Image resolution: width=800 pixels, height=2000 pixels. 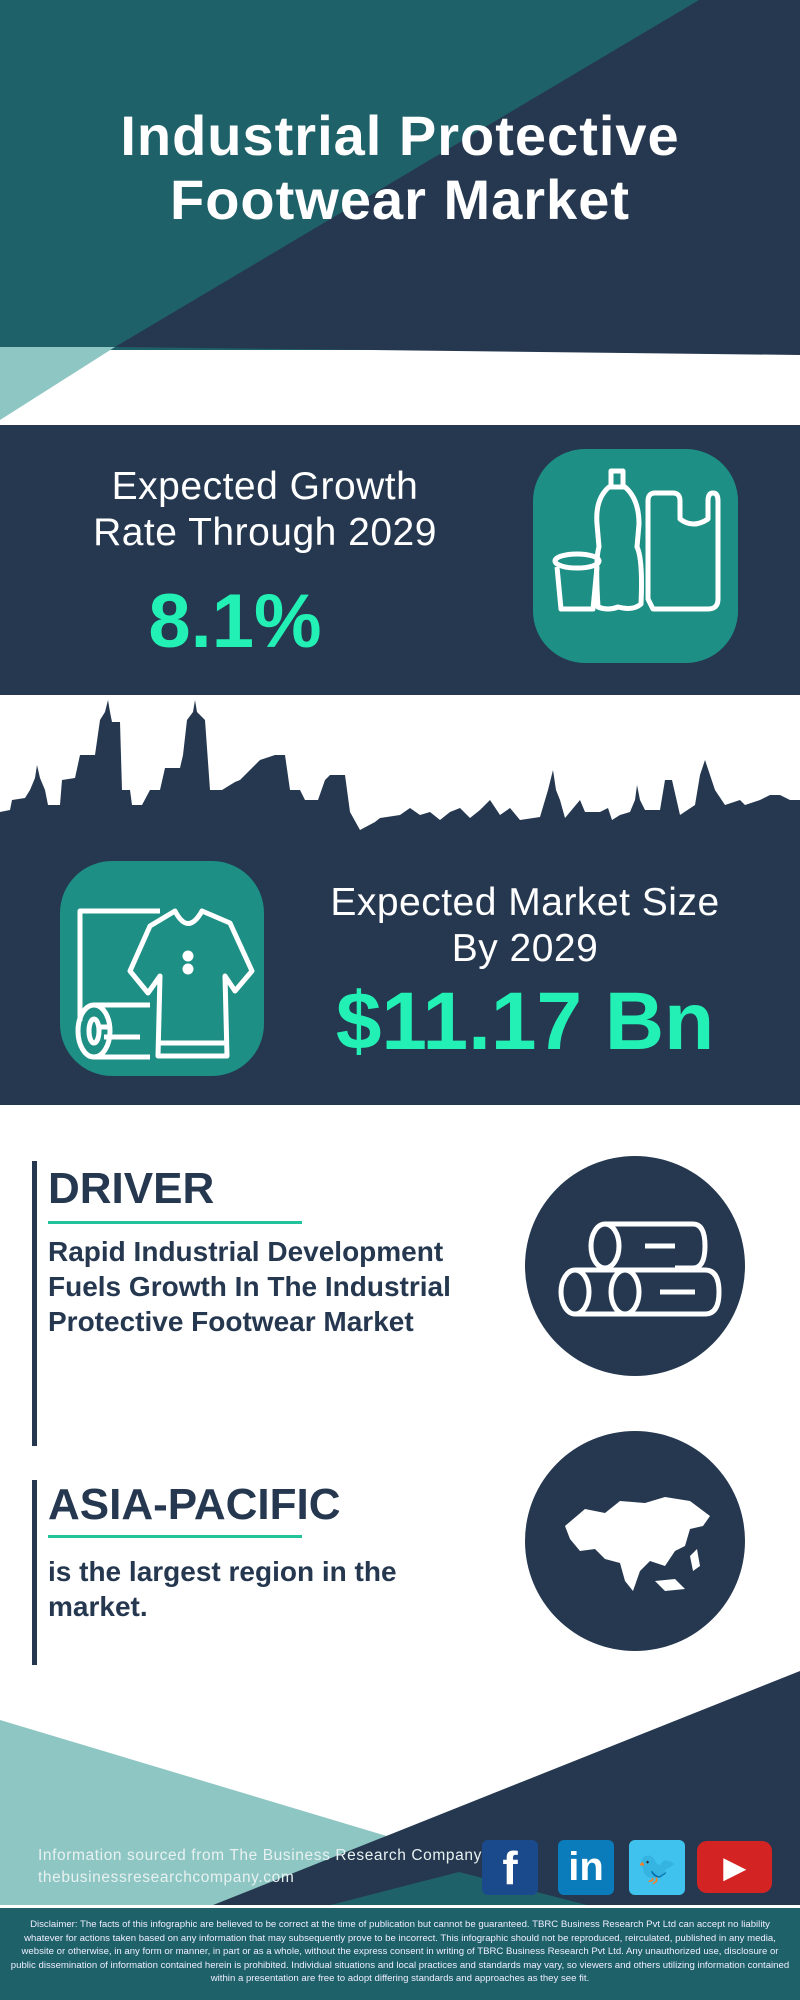 I want to click on driver-icon-circle, so click(x=635, y=1266).